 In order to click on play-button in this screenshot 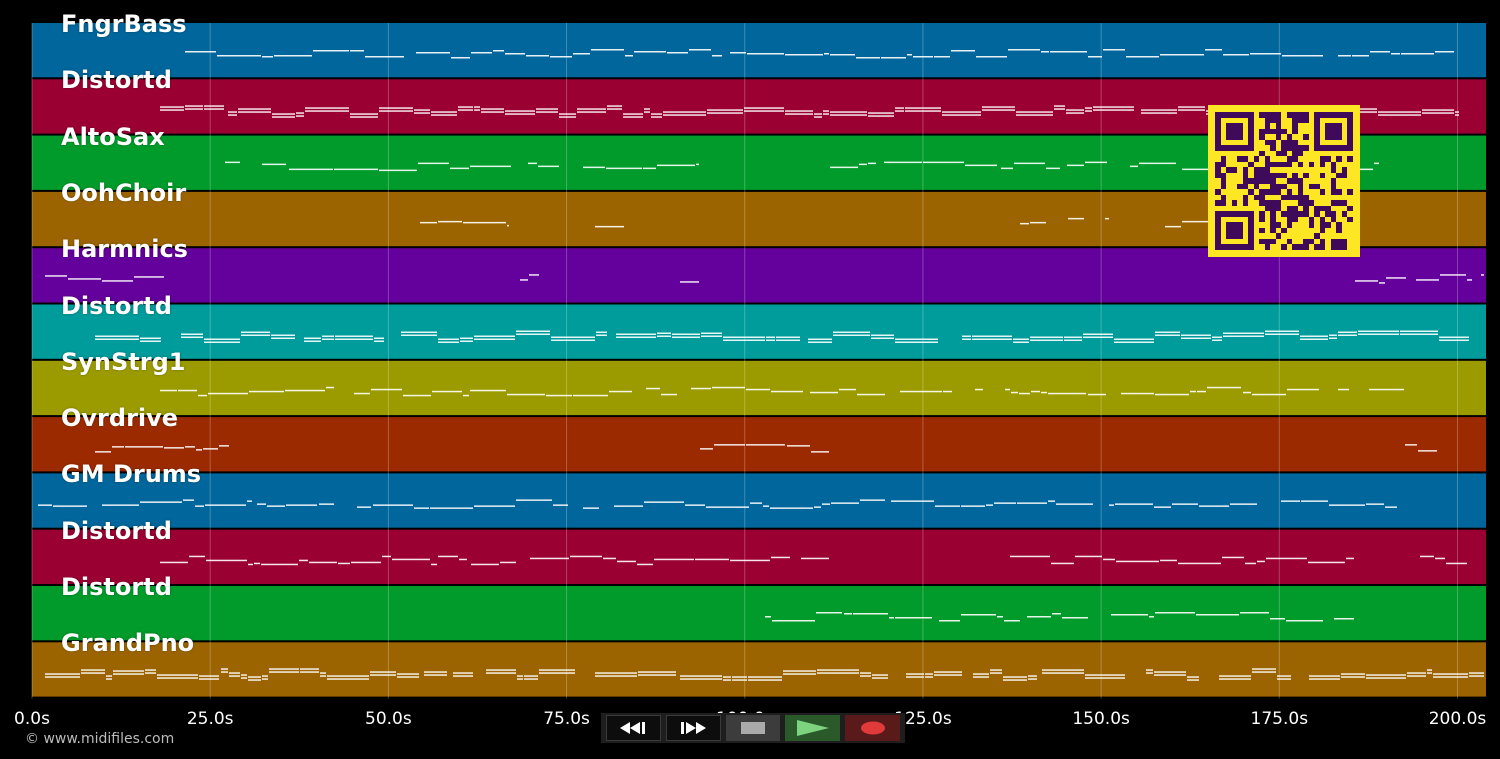, I will do `click(813, 728)`.